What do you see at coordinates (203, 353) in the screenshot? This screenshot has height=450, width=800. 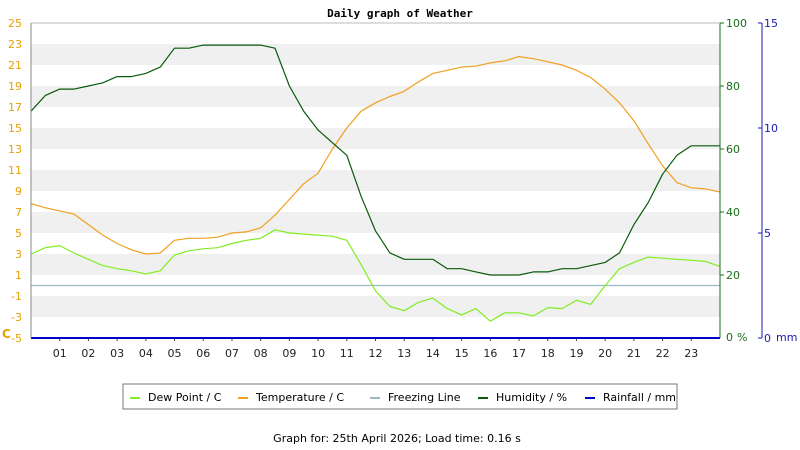 I see `x-tick-label: 06` at bounding box center [203, 353].